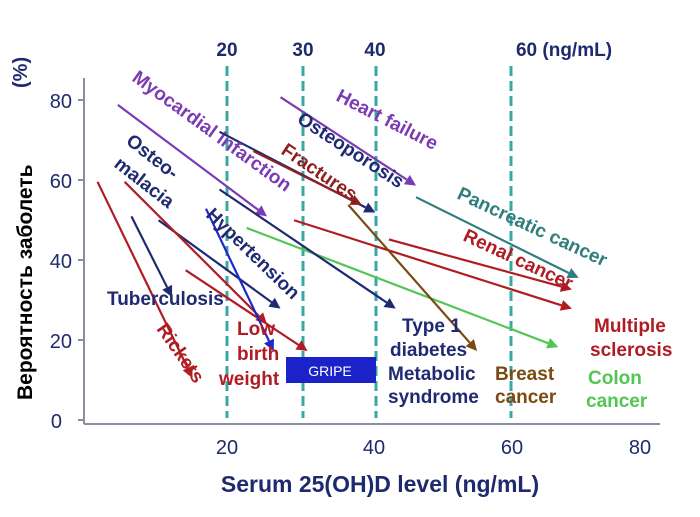 This screenshot has width=700, height=517. I want to click on y-ticks, so click(81, 260).